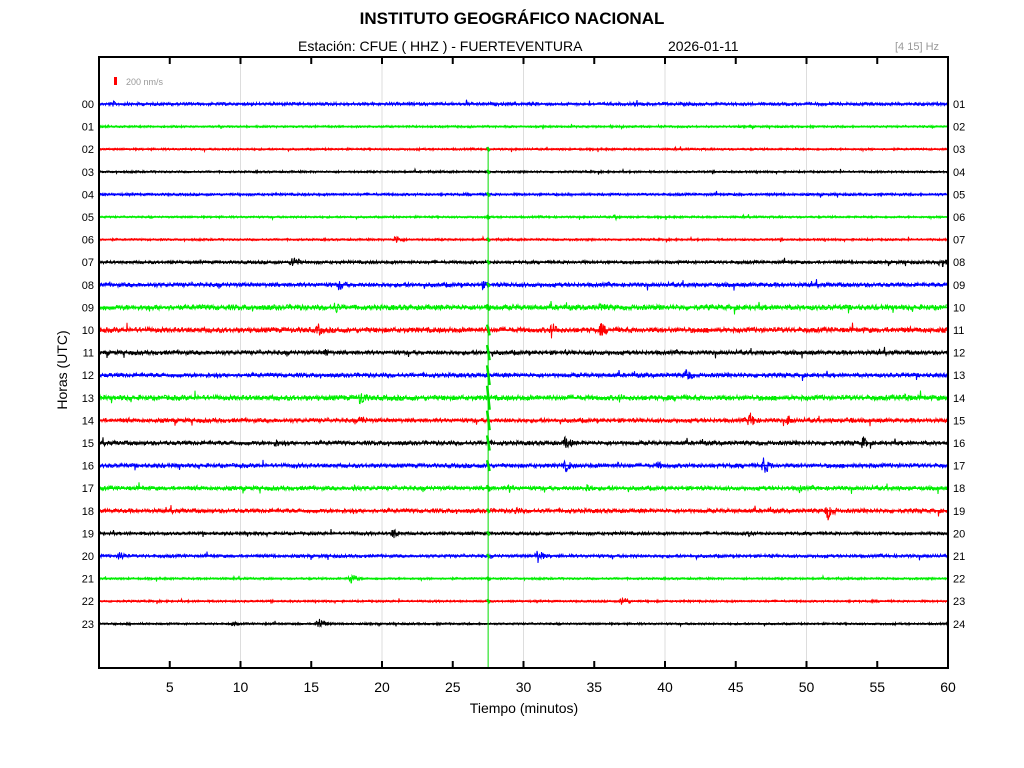 The height and width of the screenshot is (768, 1024). What do you see at coordinates (145, 82) in the screenshot?
I see `scale-label: 200 nm/s` at bounding box center [145, 82].